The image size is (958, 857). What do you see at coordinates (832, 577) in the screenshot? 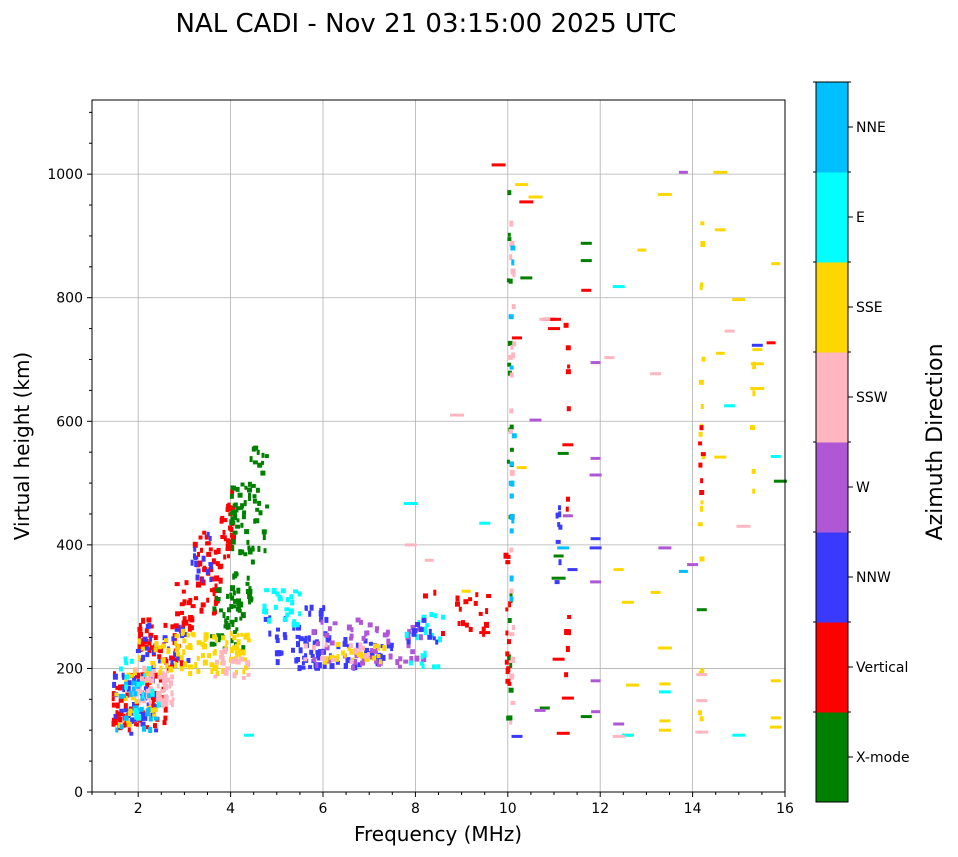
I see `colorbar-segment` at bounding box center [832, 577].